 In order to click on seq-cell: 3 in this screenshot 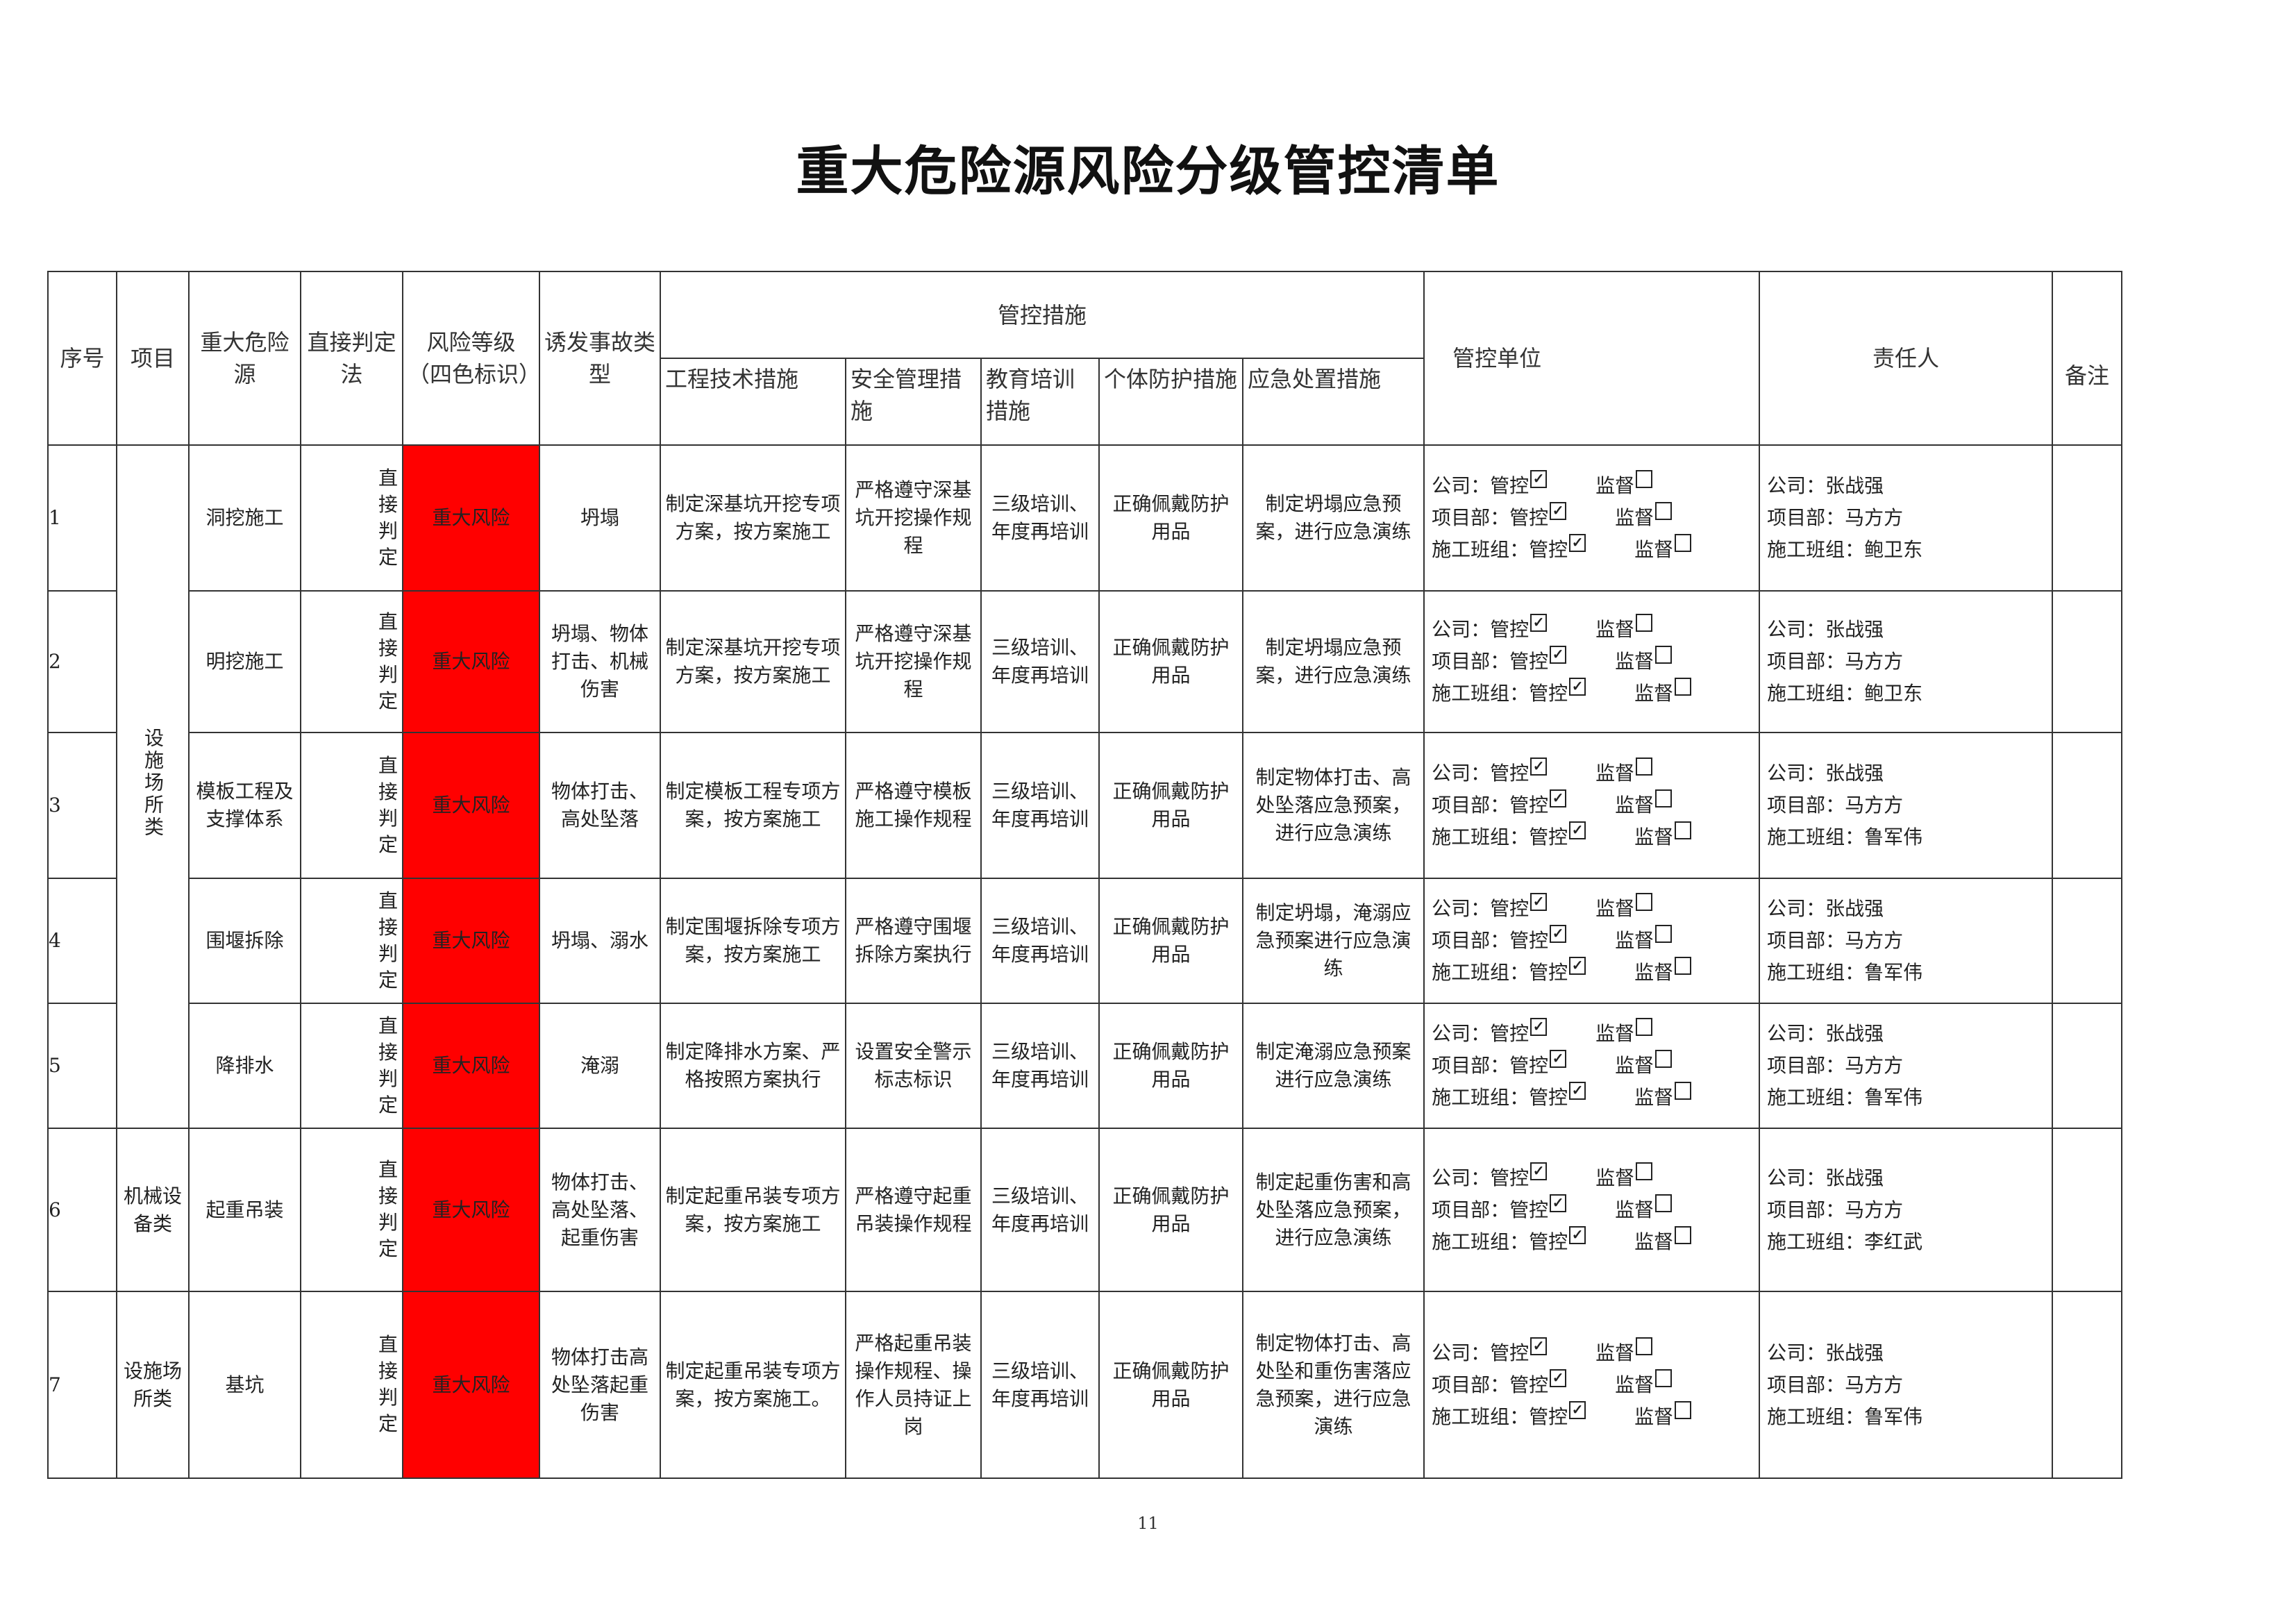, I will do `click(82, 805)`.